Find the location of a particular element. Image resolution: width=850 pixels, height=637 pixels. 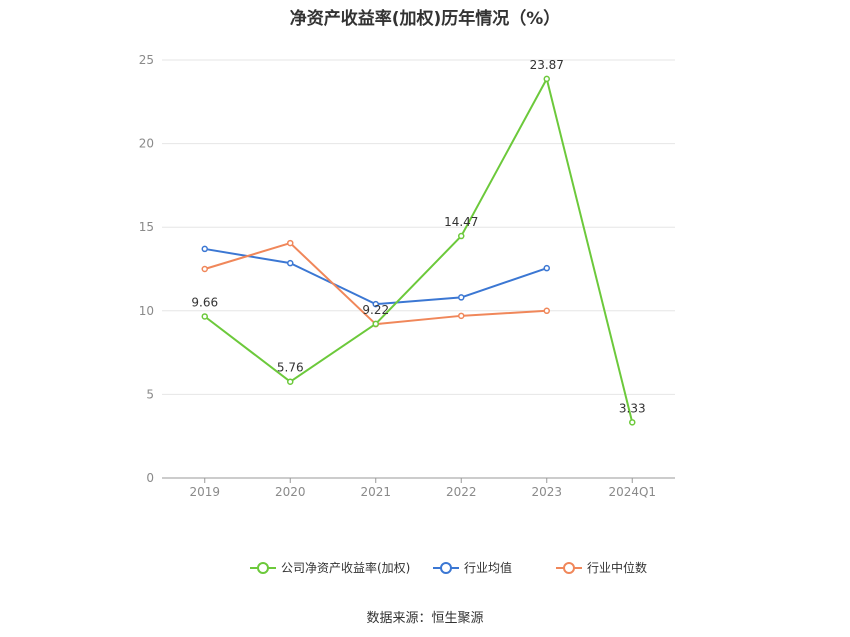

y-tick-label: 25 is located at coordinates (146, 60).